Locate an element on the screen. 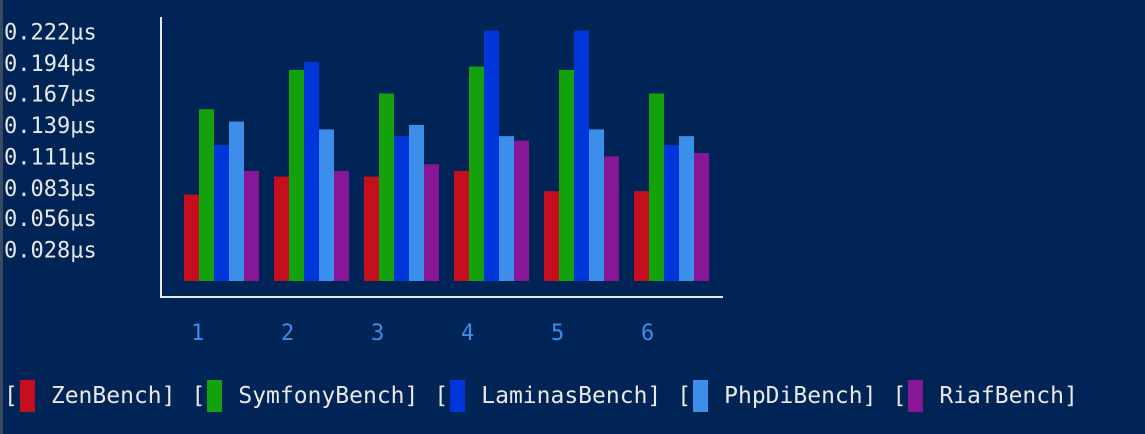 Image resolution: width=1145 pixels, height=434 pixels. x-tick-label: 1 is located at coordinates (197, 333).